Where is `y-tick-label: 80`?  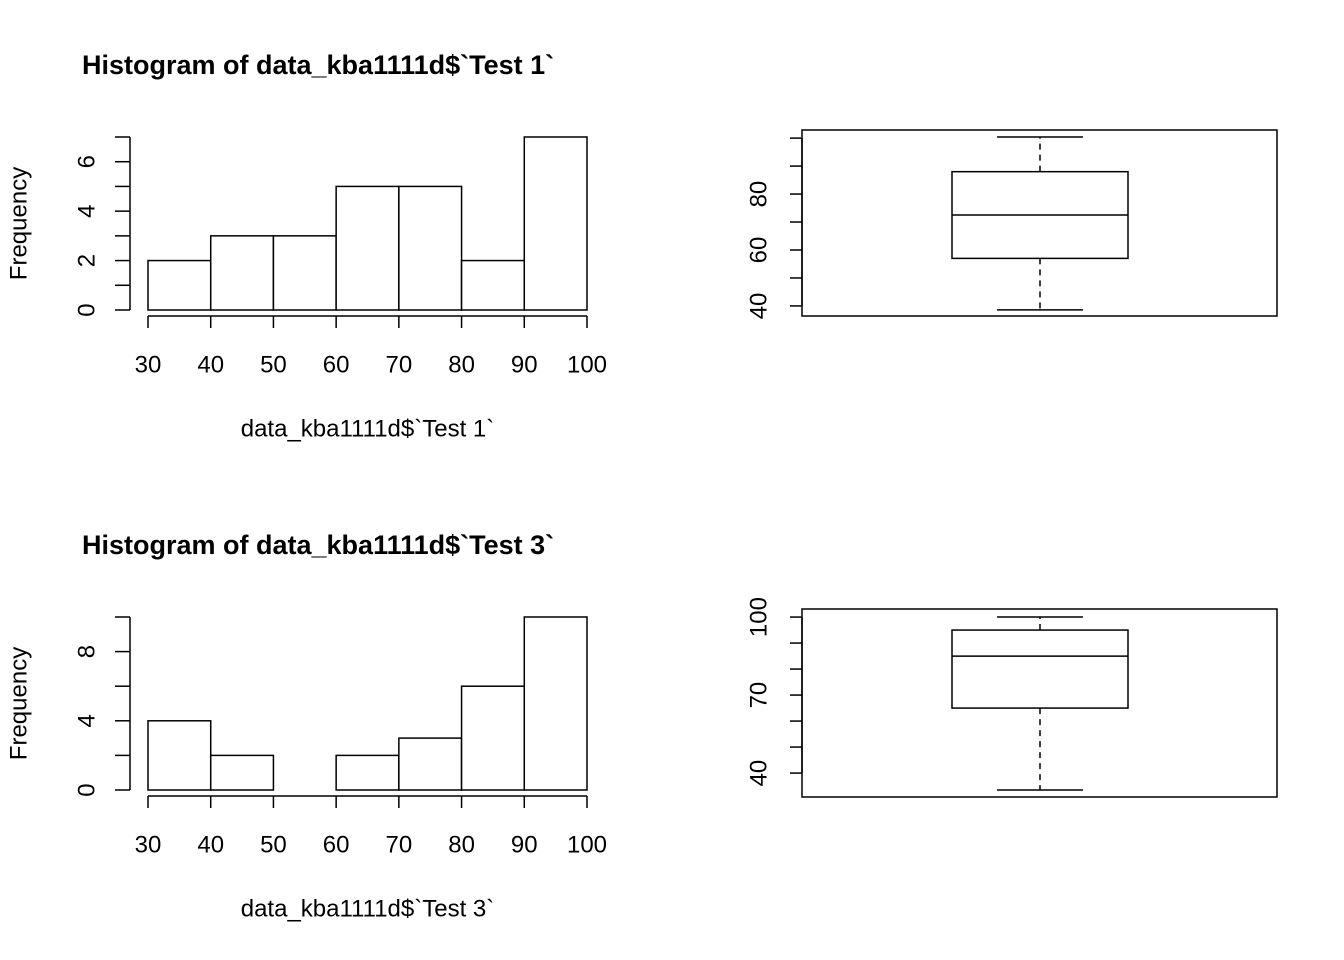
y-tick-label: 80 is located at coordinates (758, 194).